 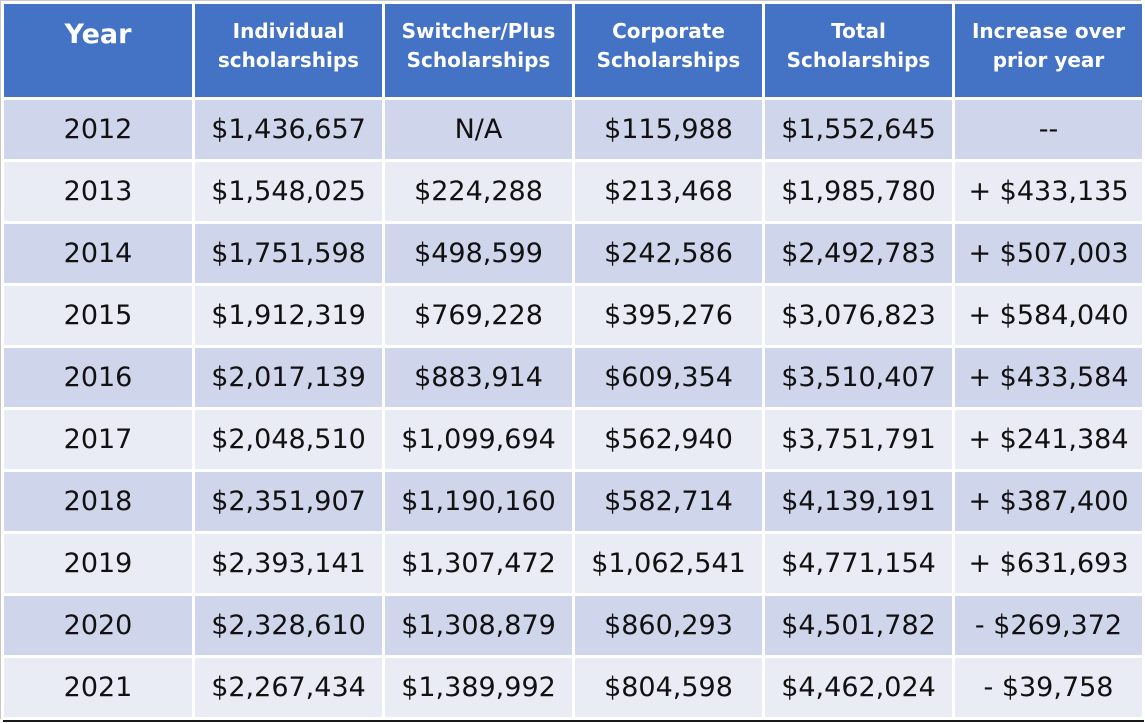 I want to click on cell-corporate: $115,988, so click(x=668, y=129).